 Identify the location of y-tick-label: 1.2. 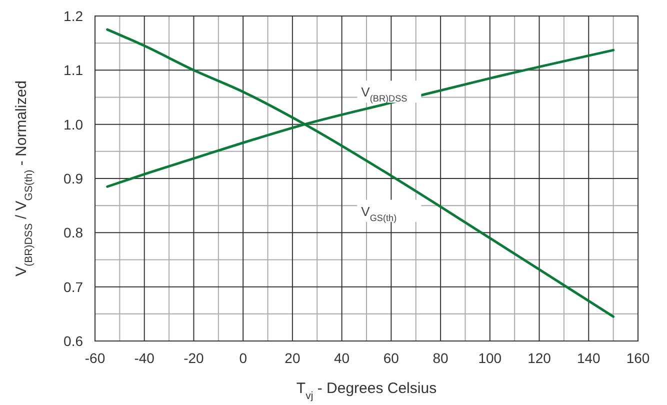
(74, 16).